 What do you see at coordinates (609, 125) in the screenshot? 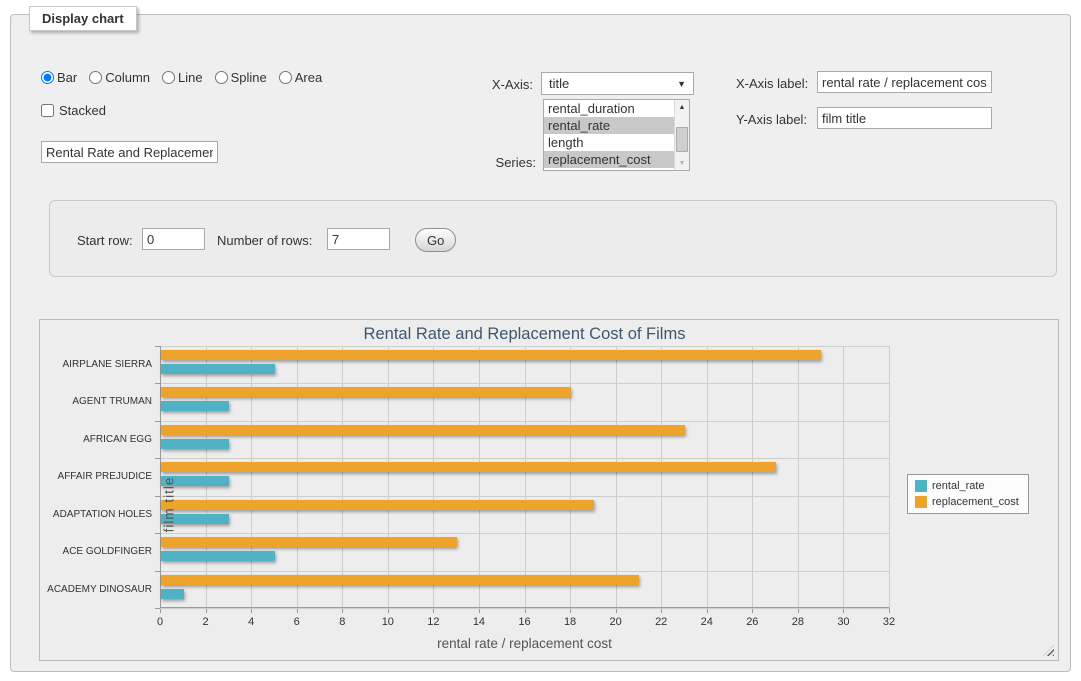
I see `series-option-rental_rate: rental_rate` at bounding box center [609, 125].